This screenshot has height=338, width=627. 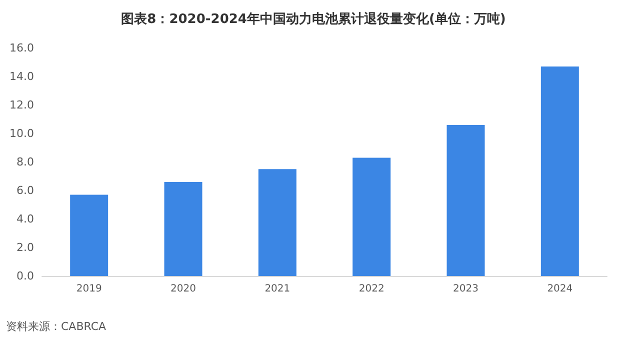 I want to click on text: 资料来源：CABRCA, so click(x=56, y=326).